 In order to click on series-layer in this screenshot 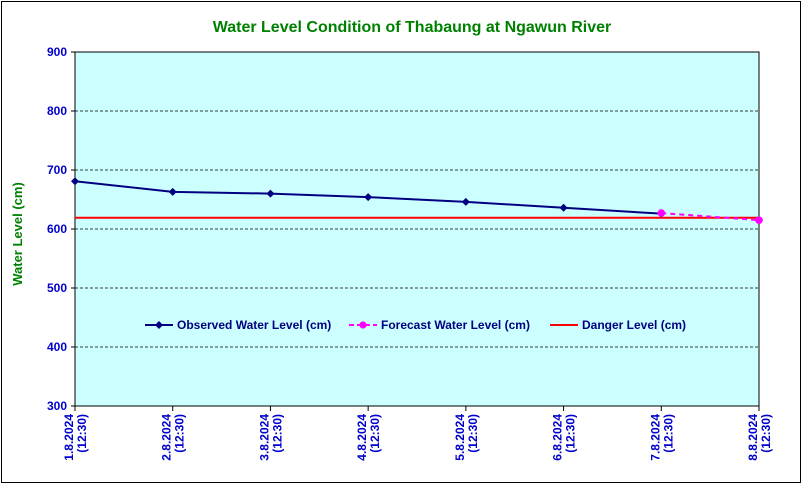, I will do `click(417, 200)`.